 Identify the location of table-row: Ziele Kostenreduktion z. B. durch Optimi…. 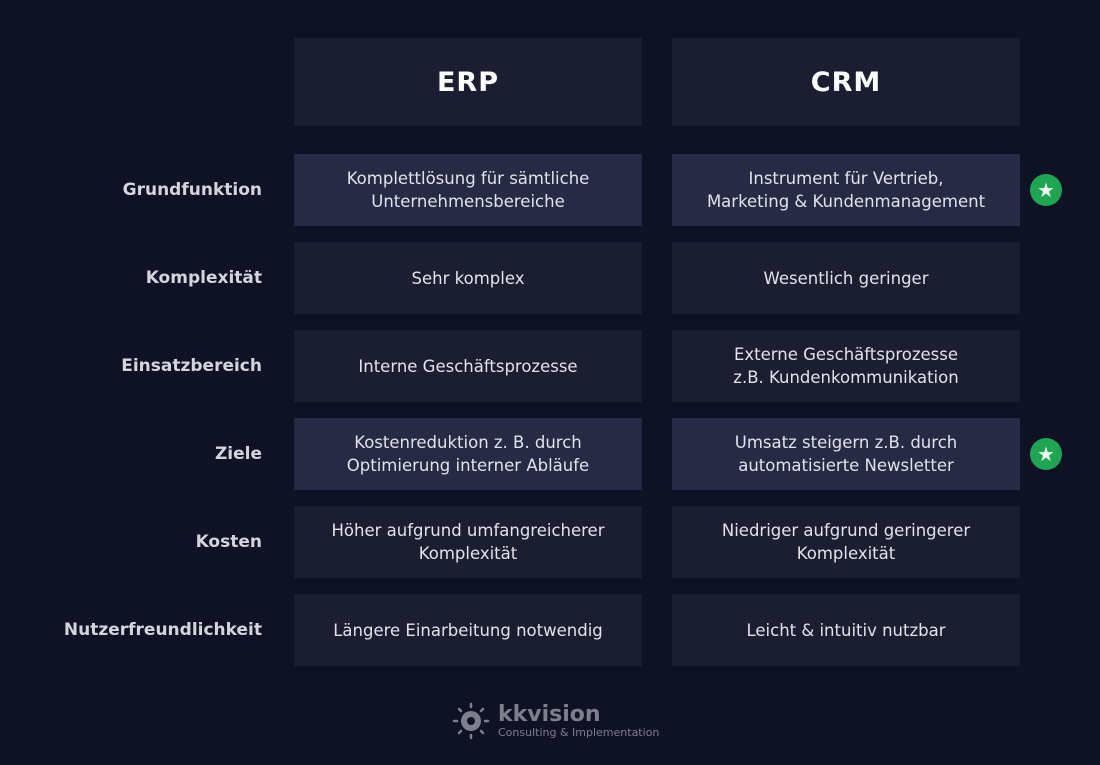
(550, 454).